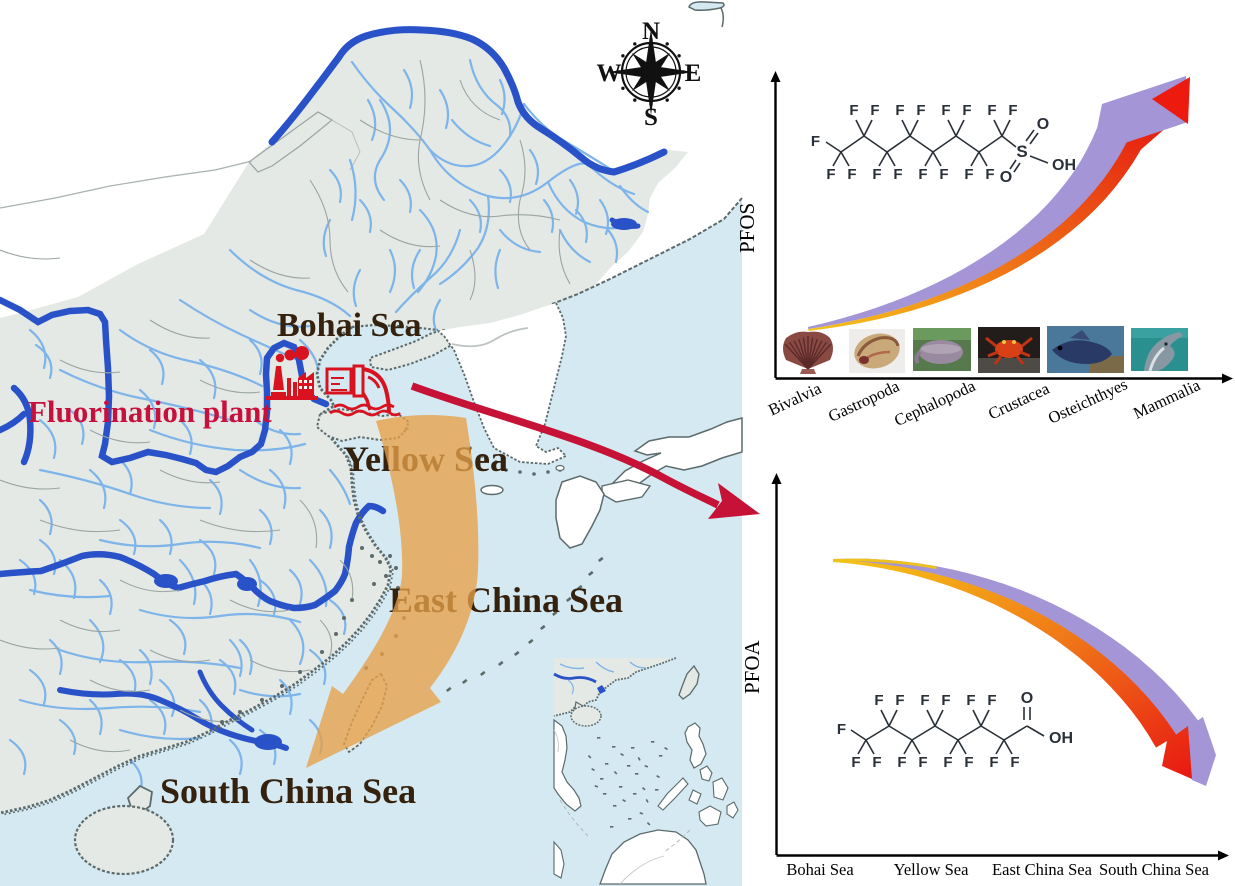  Describe the element at coordinates (609, 73) in the screenshot. I see `svg-text: W` at that location.